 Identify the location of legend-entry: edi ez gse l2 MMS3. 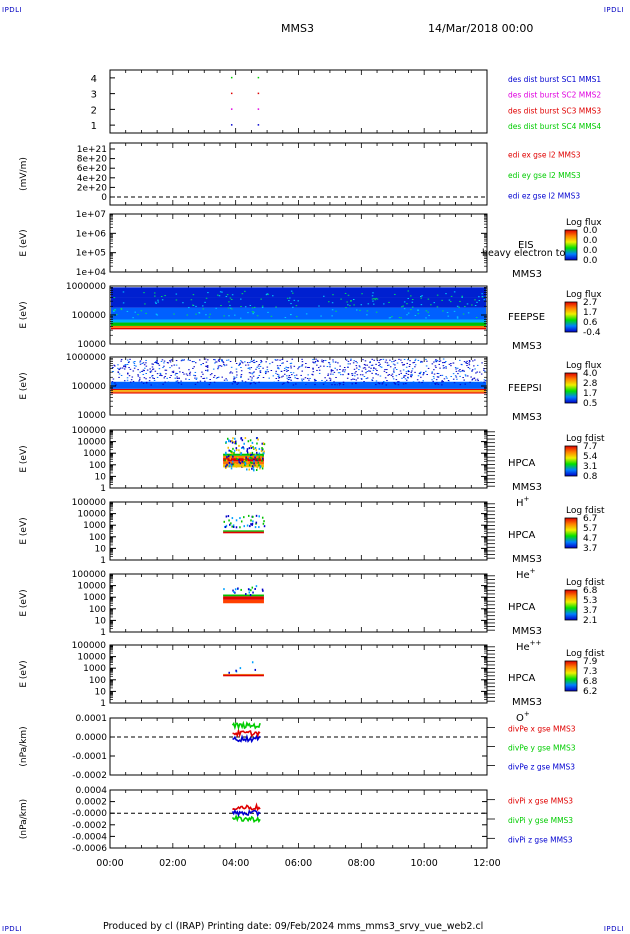
(544, 196).